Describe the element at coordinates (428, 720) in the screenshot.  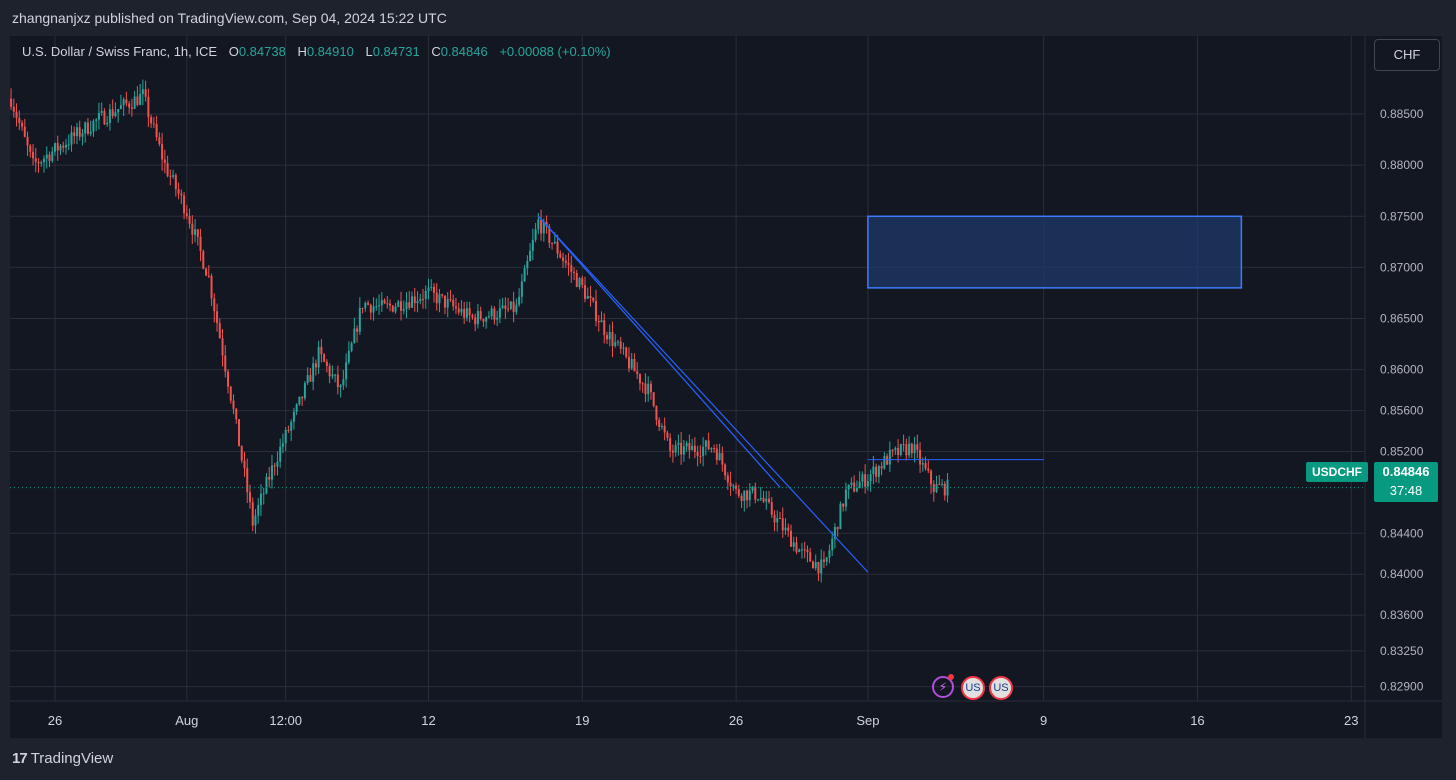
I see `time-axis-label: 12` at that location.